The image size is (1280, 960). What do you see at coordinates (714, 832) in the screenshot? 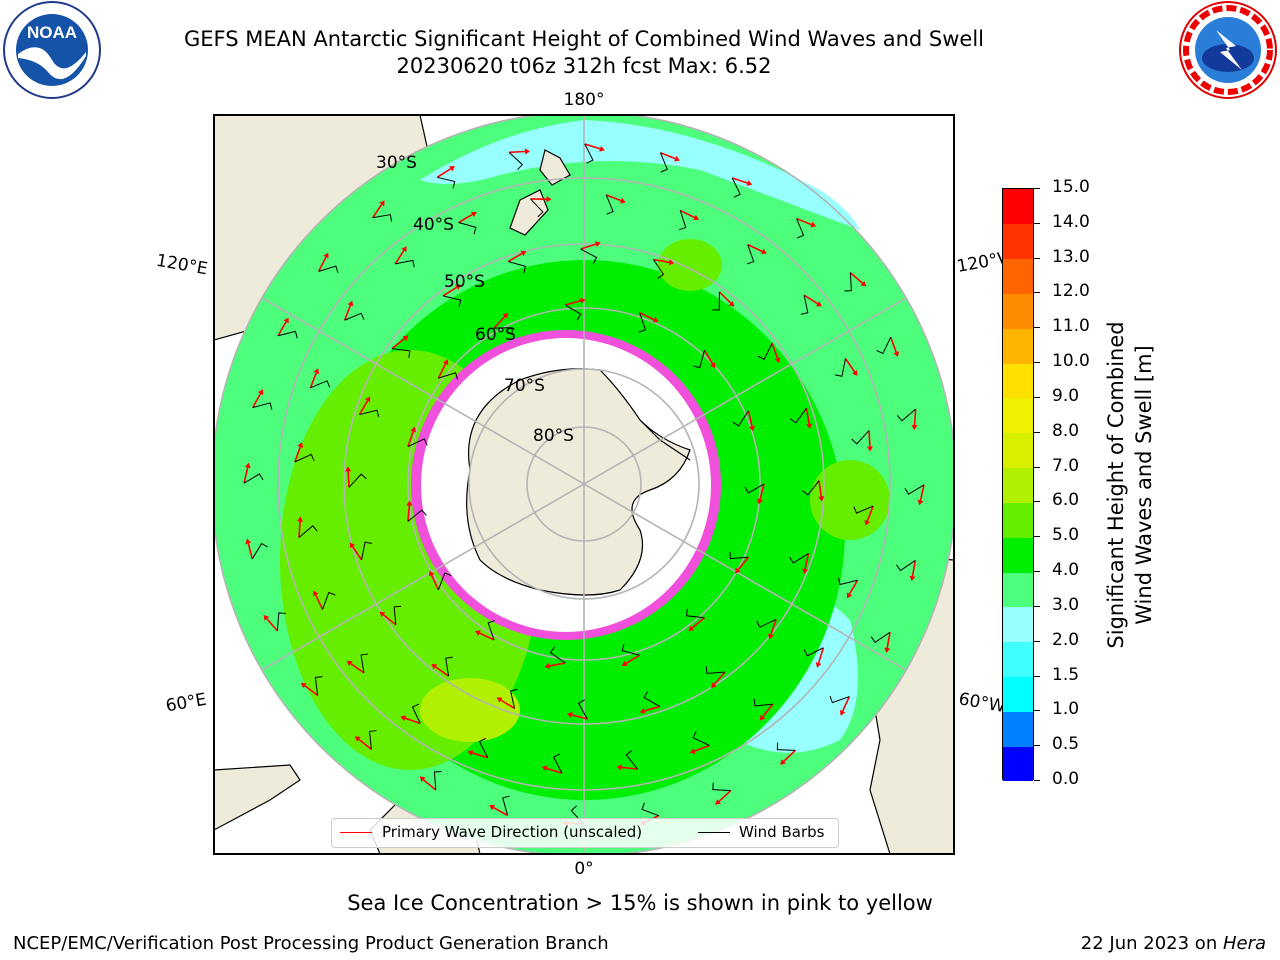
I see `wind-barb-legend-swatch` at bounding box center [714, 832].